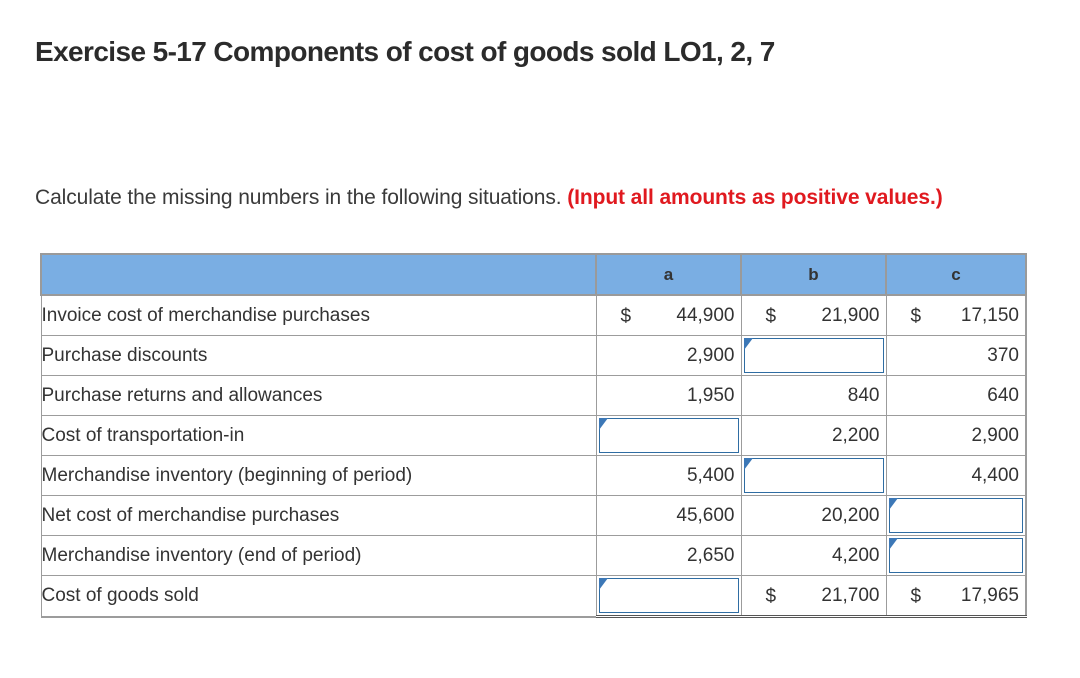  What do you see at coordinates (956, 475) in the screenshot?
I see `cell-c: 4,400` at bounding box center [956, 475].